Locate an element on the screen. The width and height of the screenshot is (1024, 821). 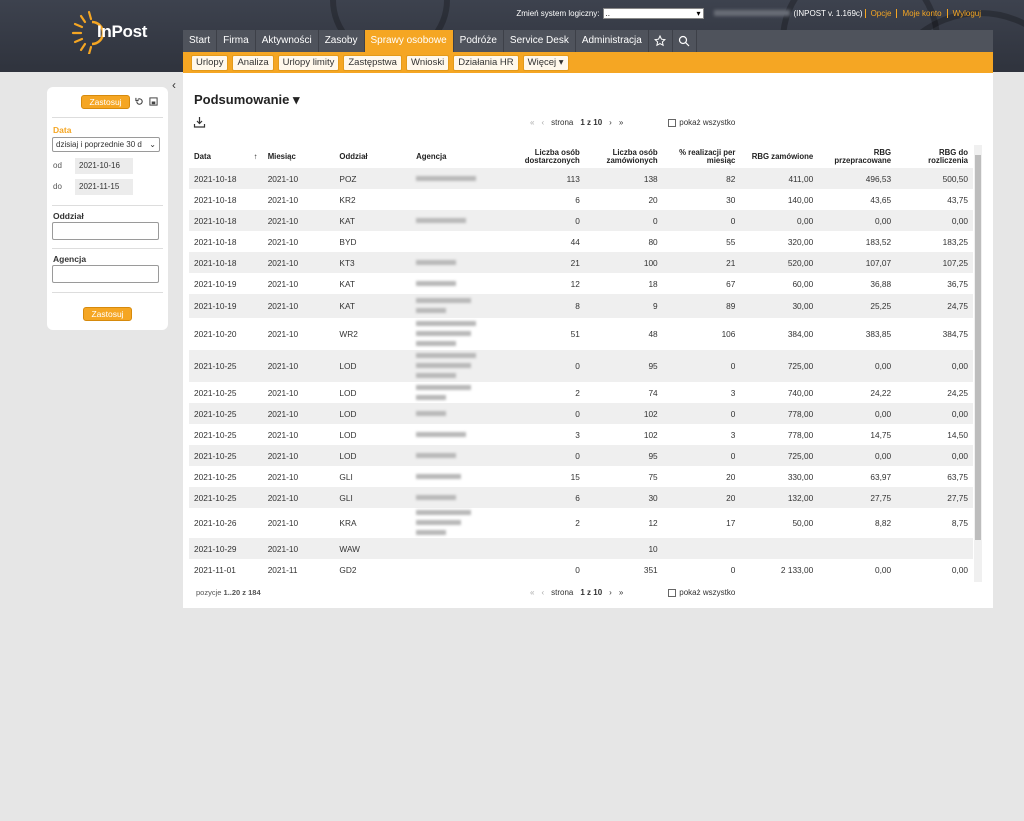
cell-2: LOD is located at coordinates (348, 455).